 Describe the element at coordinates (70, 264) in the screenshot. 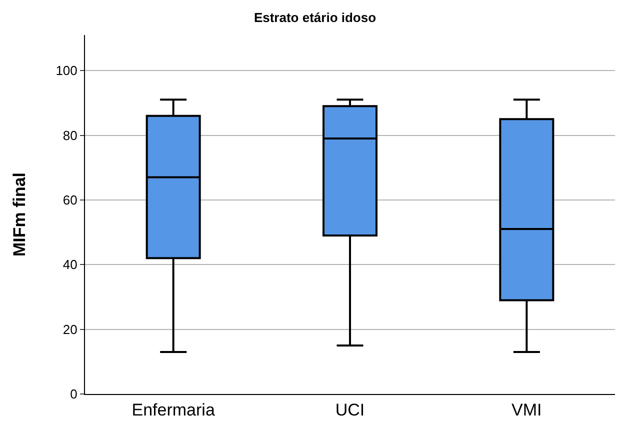

I see `y-tick-label: 40` at that location.